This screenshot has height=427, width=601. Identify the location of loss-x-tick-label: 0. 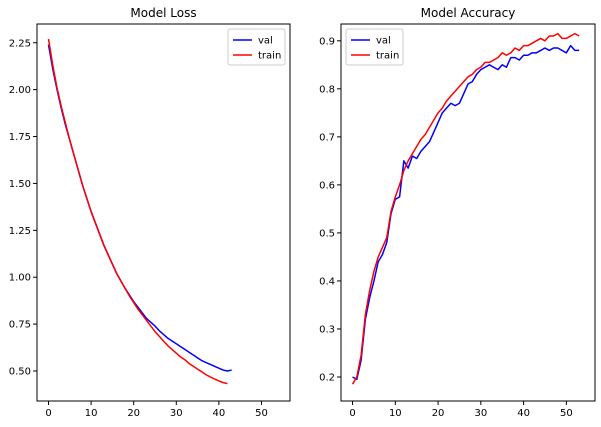
(48, 413).